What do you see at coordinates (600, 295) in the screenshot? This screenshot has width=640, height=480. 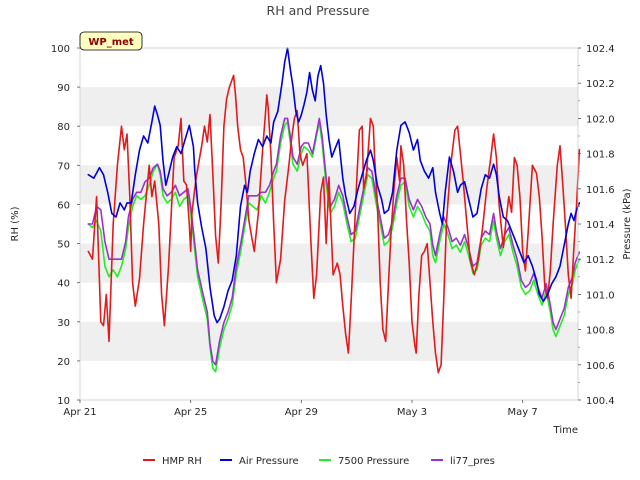 I see `y-right-tick-label: 101.0` at bounding box center [600, 295].